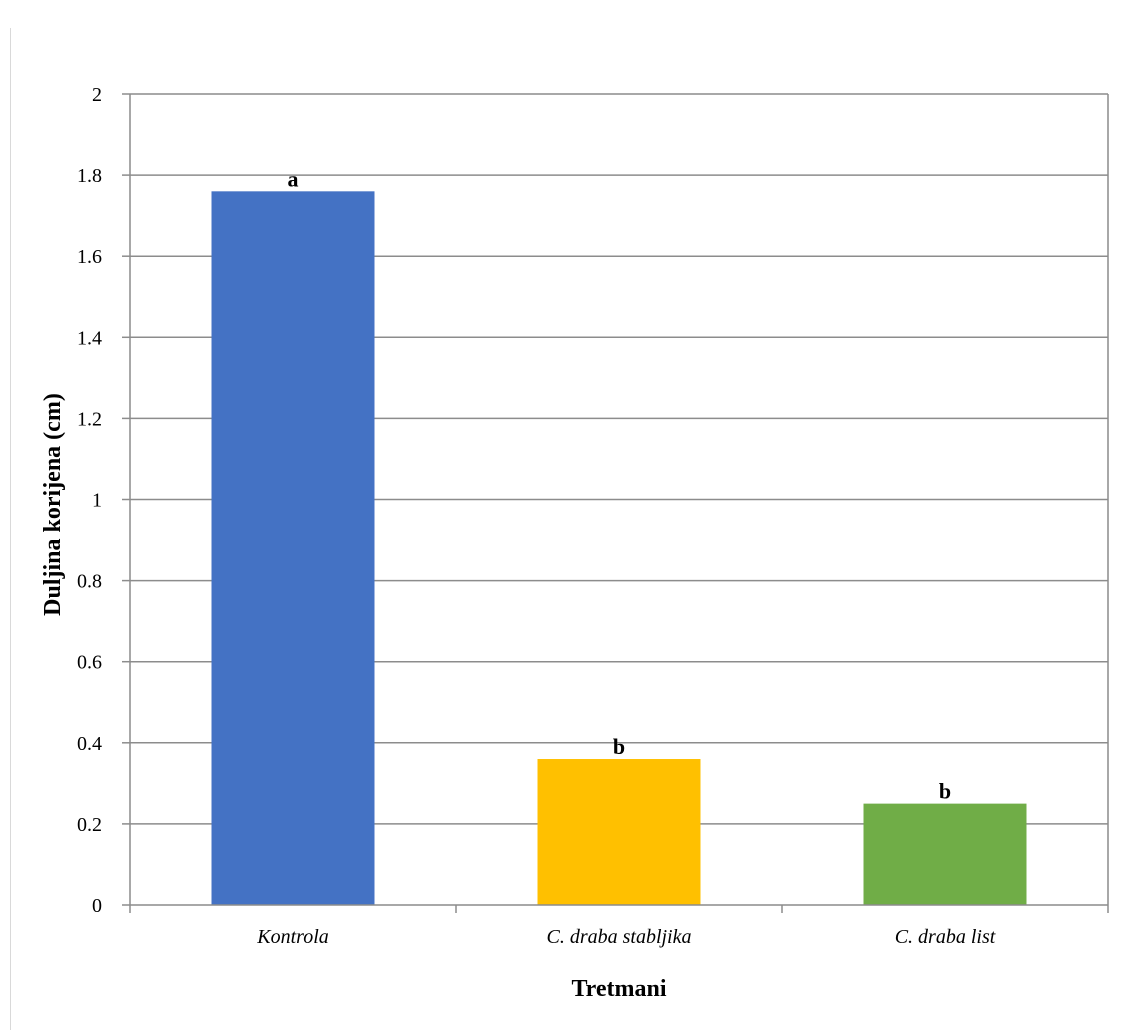 This screenshot has width=1122, height=1030. I want to click on y-tick-label: 1.2, so click(89, 419).